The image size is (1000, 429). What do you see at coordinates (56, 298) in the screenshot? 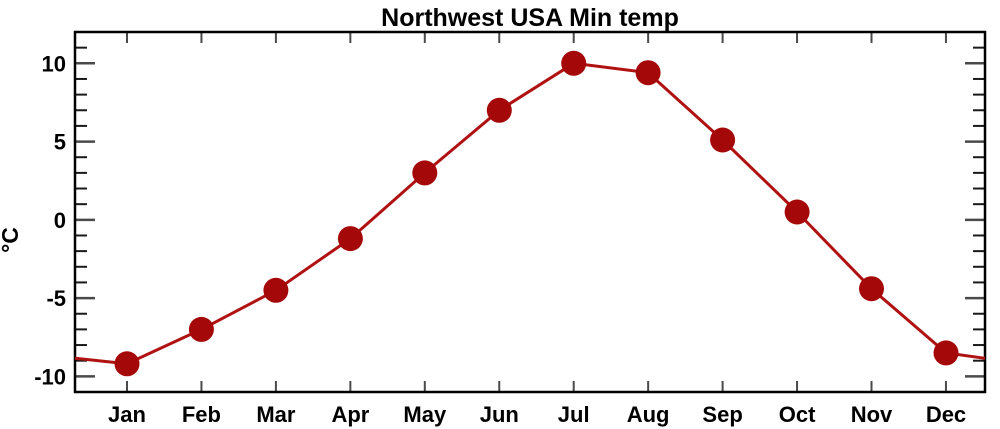
I see `y-tick-label: -5` at bounding box center [56, 298].